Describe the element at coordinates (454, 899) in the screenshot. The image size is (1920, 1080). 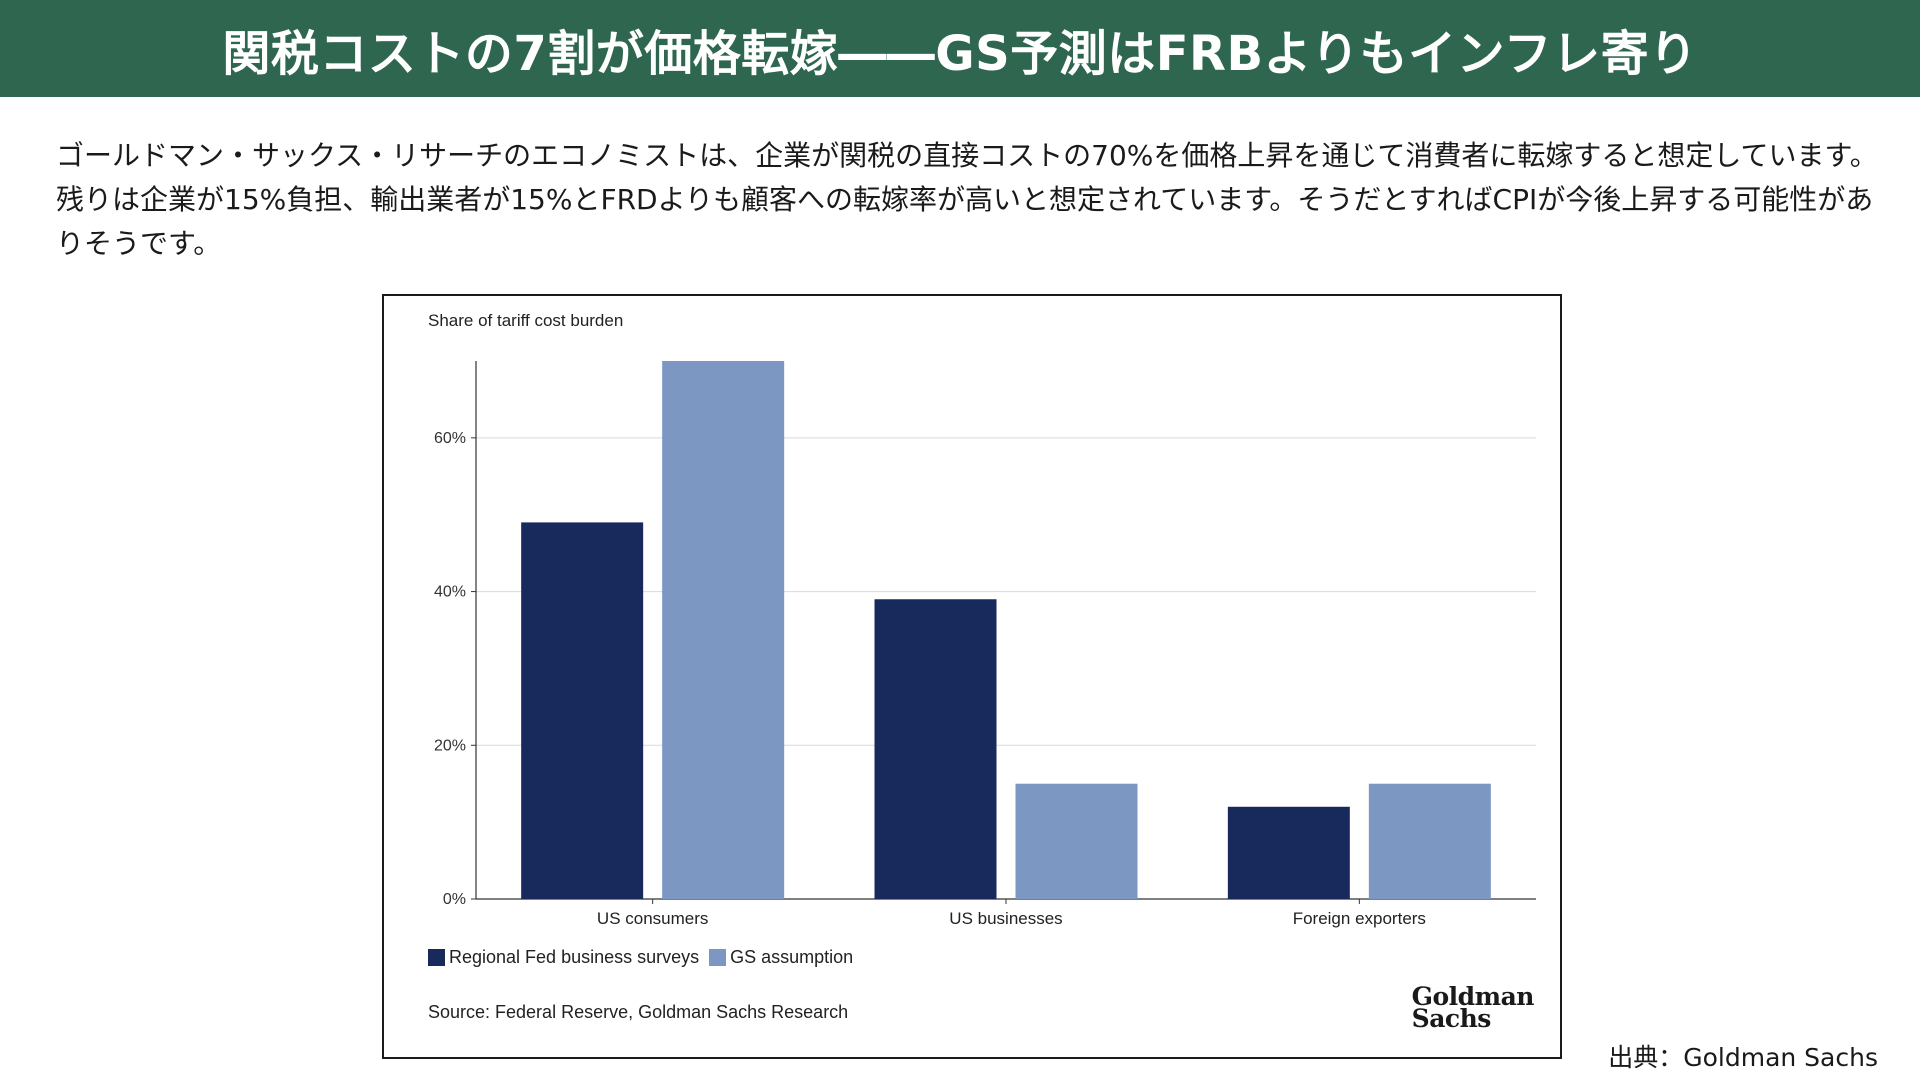
I see `y-tick-label: 0%` at that location.